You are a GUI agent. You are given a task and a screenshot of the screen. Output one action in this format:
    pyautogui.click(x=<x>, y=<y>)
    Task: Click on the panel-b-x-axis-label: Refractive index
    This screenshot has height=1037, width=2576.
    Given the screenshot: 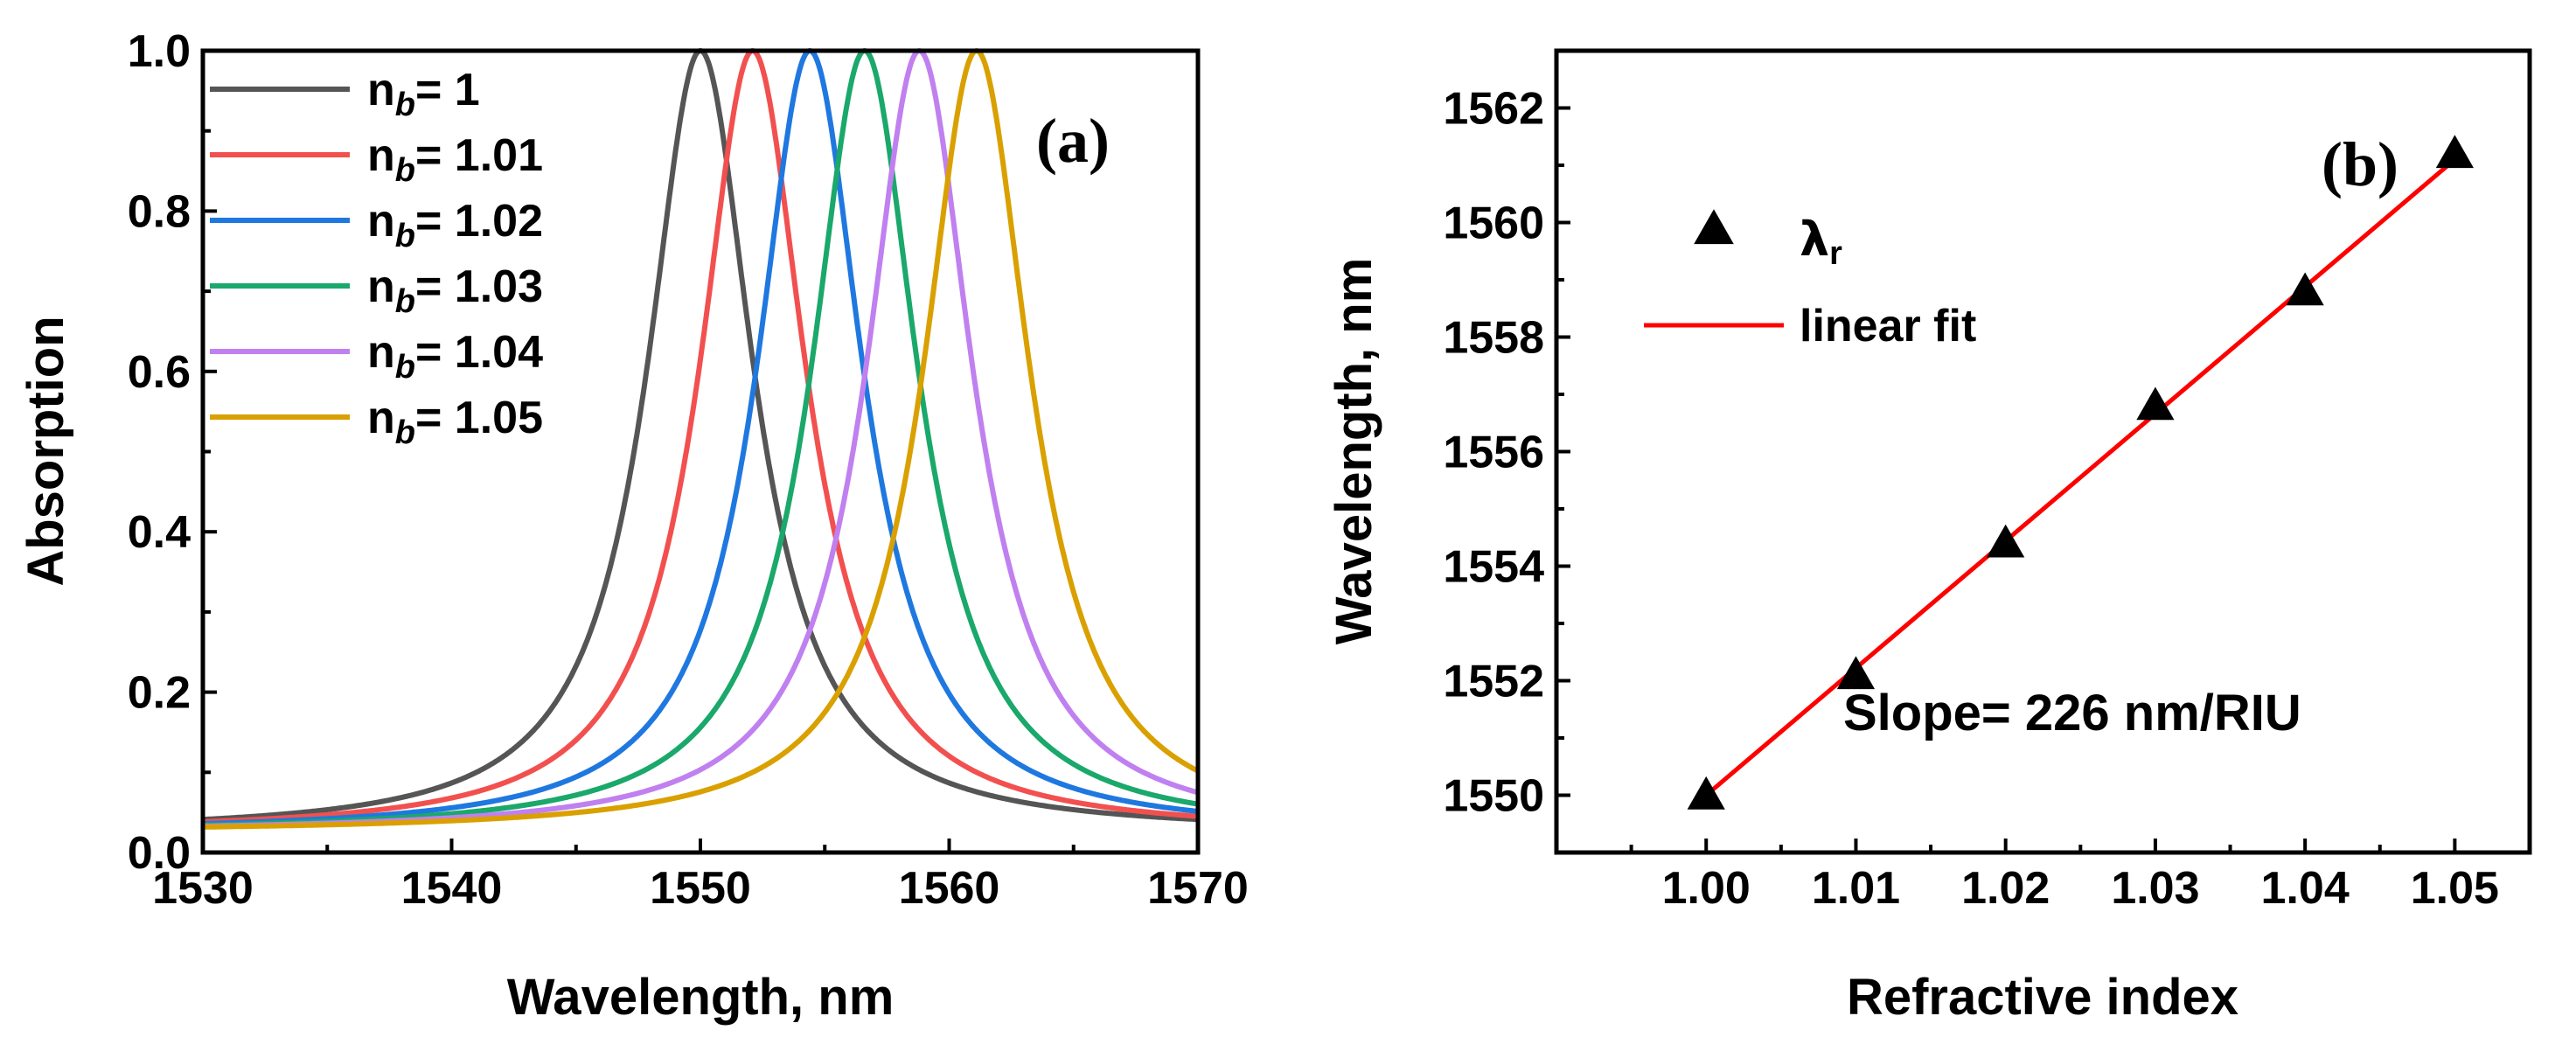 What is the action you would take?
    pyautogui.click(x=2042, y=997)
    